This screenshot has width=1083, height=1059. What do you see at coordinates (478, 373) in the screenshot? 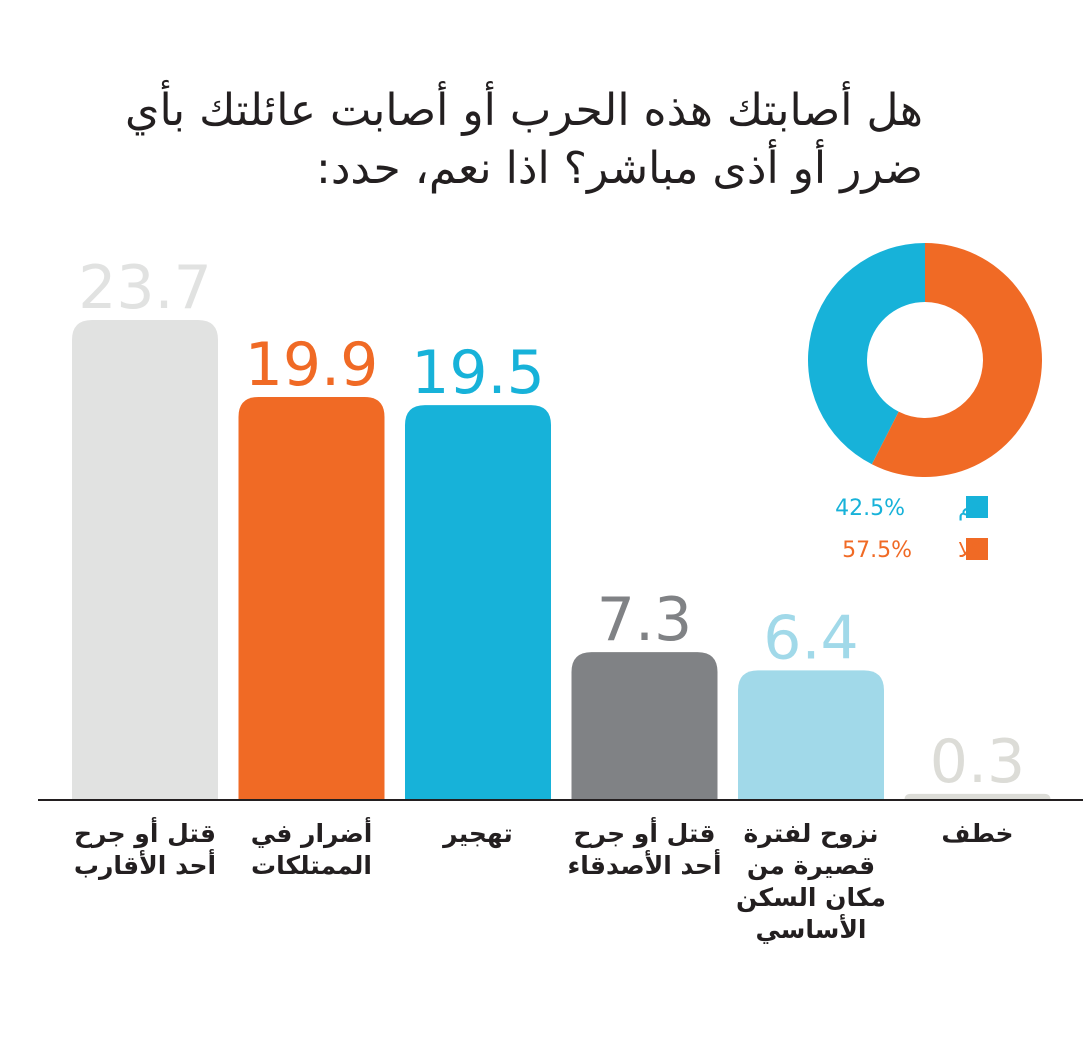
I see `value-label: 19.5` at bounding box center [478, 373].